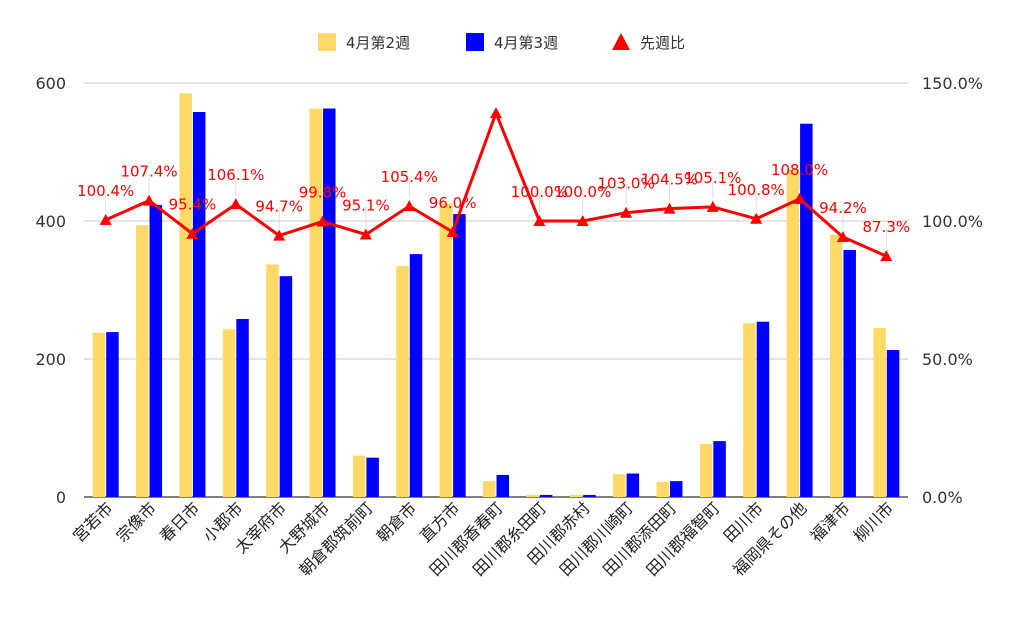 Image resolution: width=1024 pixels, height=637 pixels. Describe the element at coordinates (193, 205) in the screenshot. I see `ratio-data-label: 95.4%` at that location.